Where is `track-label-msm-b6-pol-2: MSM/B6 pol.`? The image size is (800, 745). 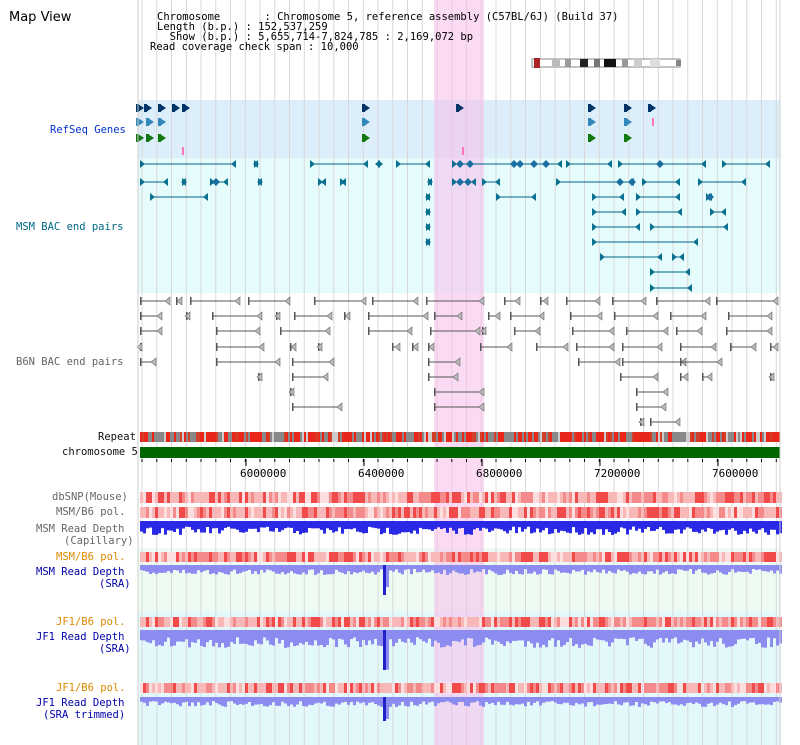
track-label-msm-b6-pol-2: MSM/B6 pol. is located at coordinates (91, 557).